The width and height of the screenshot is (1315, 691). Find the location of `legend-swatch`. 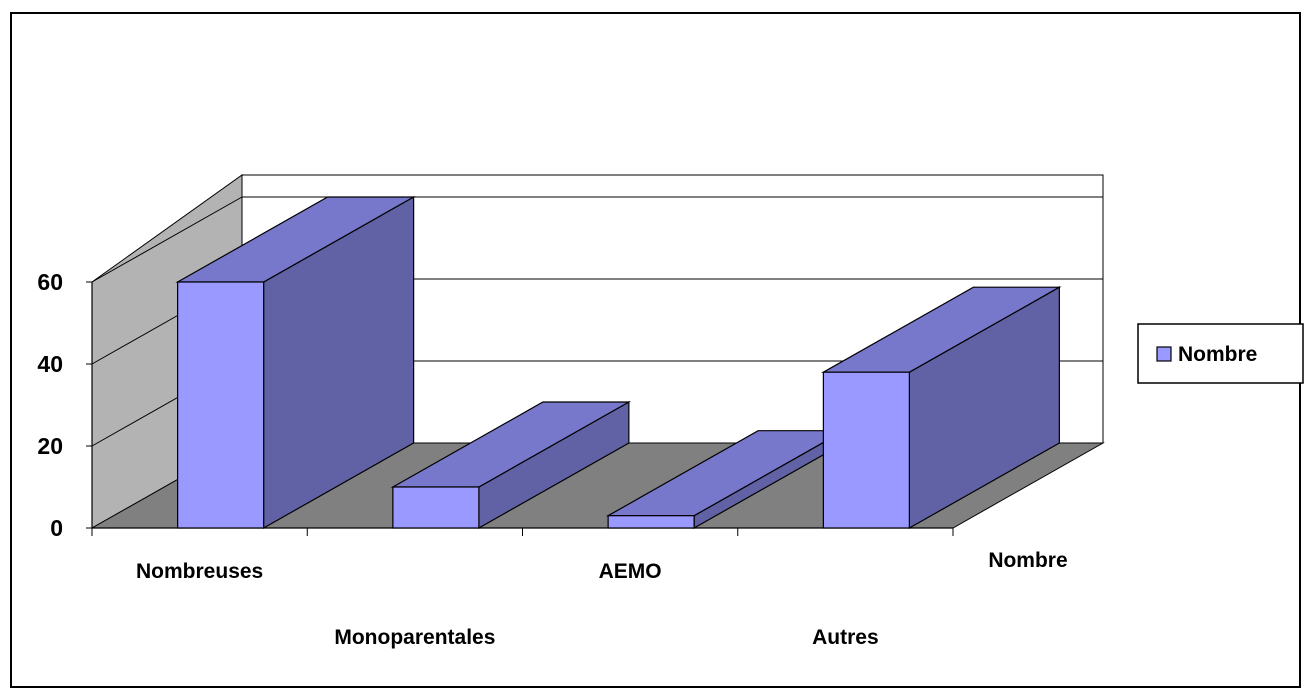

legend-swatch is located at coordinates (1164, 354).